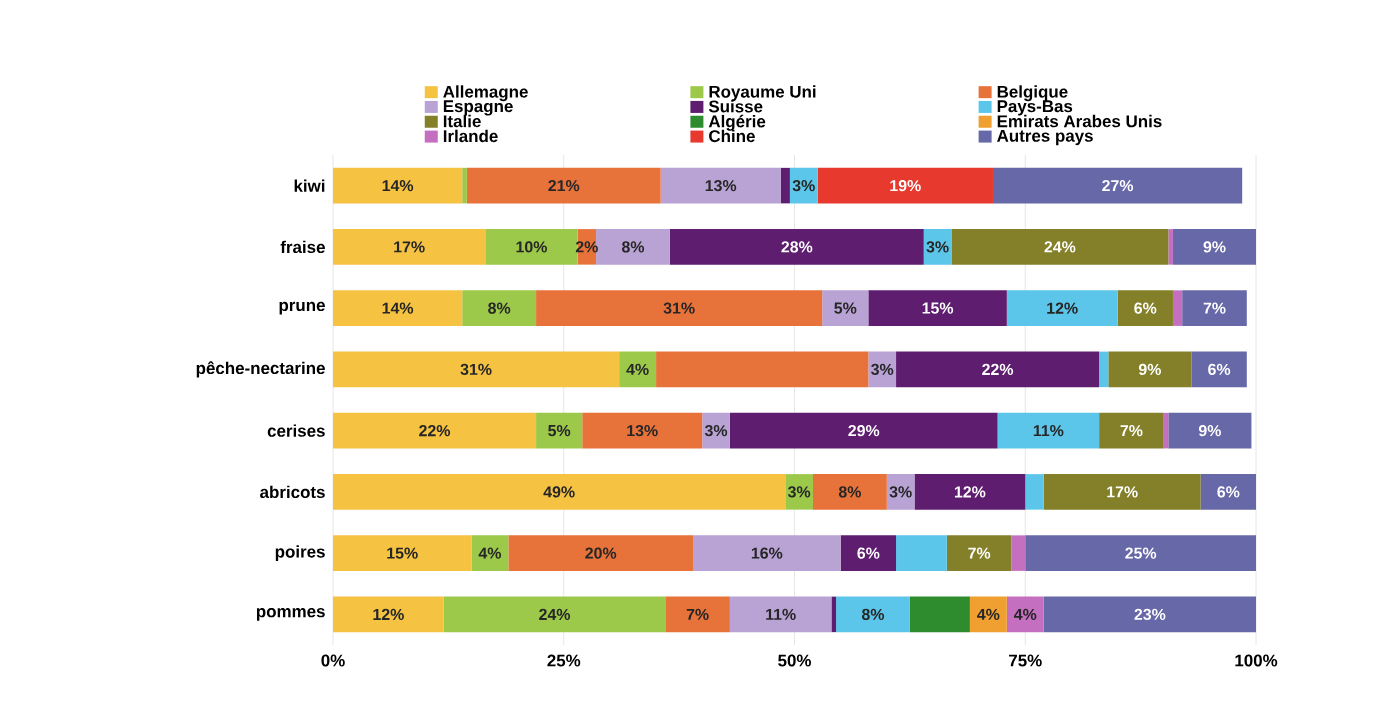 This screenshot has width=1392, height=709. I want to click on y-tick-label: pommes, so click(290, 614).